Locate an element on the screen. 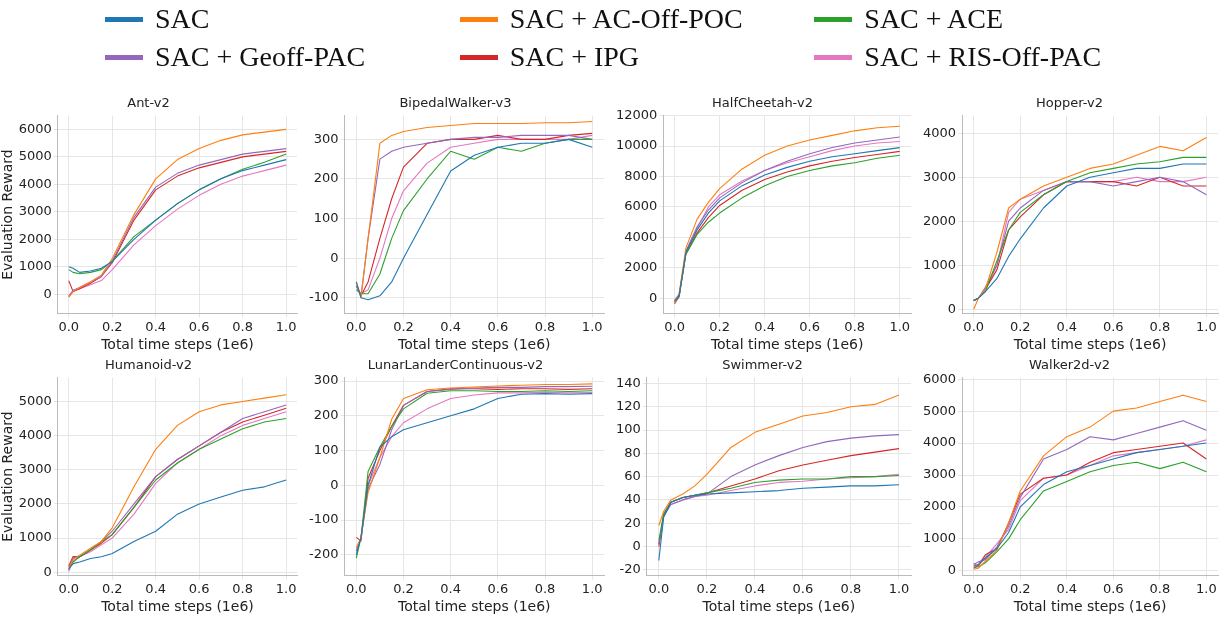 This screenshot has width=1229, height=617. legend-label: SAC + RIS-Off-PAC is located at coordinates (983, 57).